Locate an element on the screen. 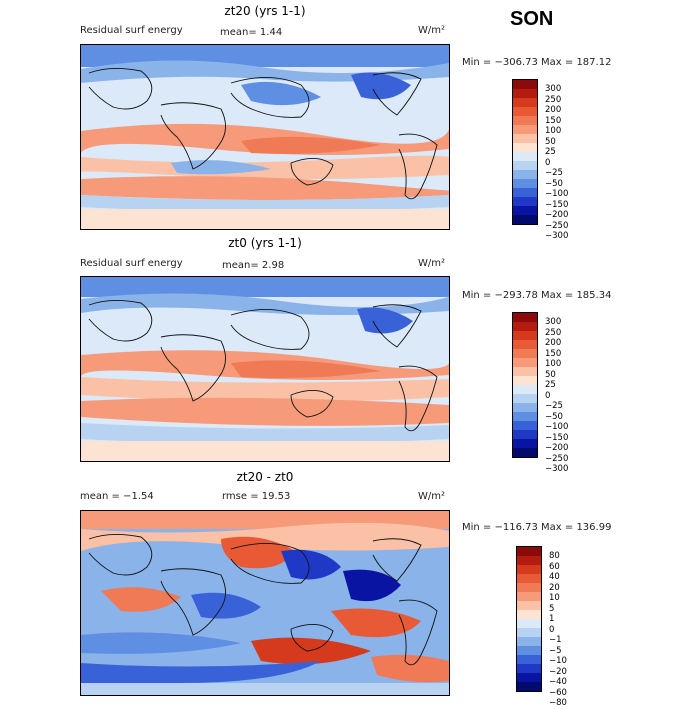 This screenshot has width=700, height=709. colorbar-tick-label: −200 is located at coordinates (557, 215).